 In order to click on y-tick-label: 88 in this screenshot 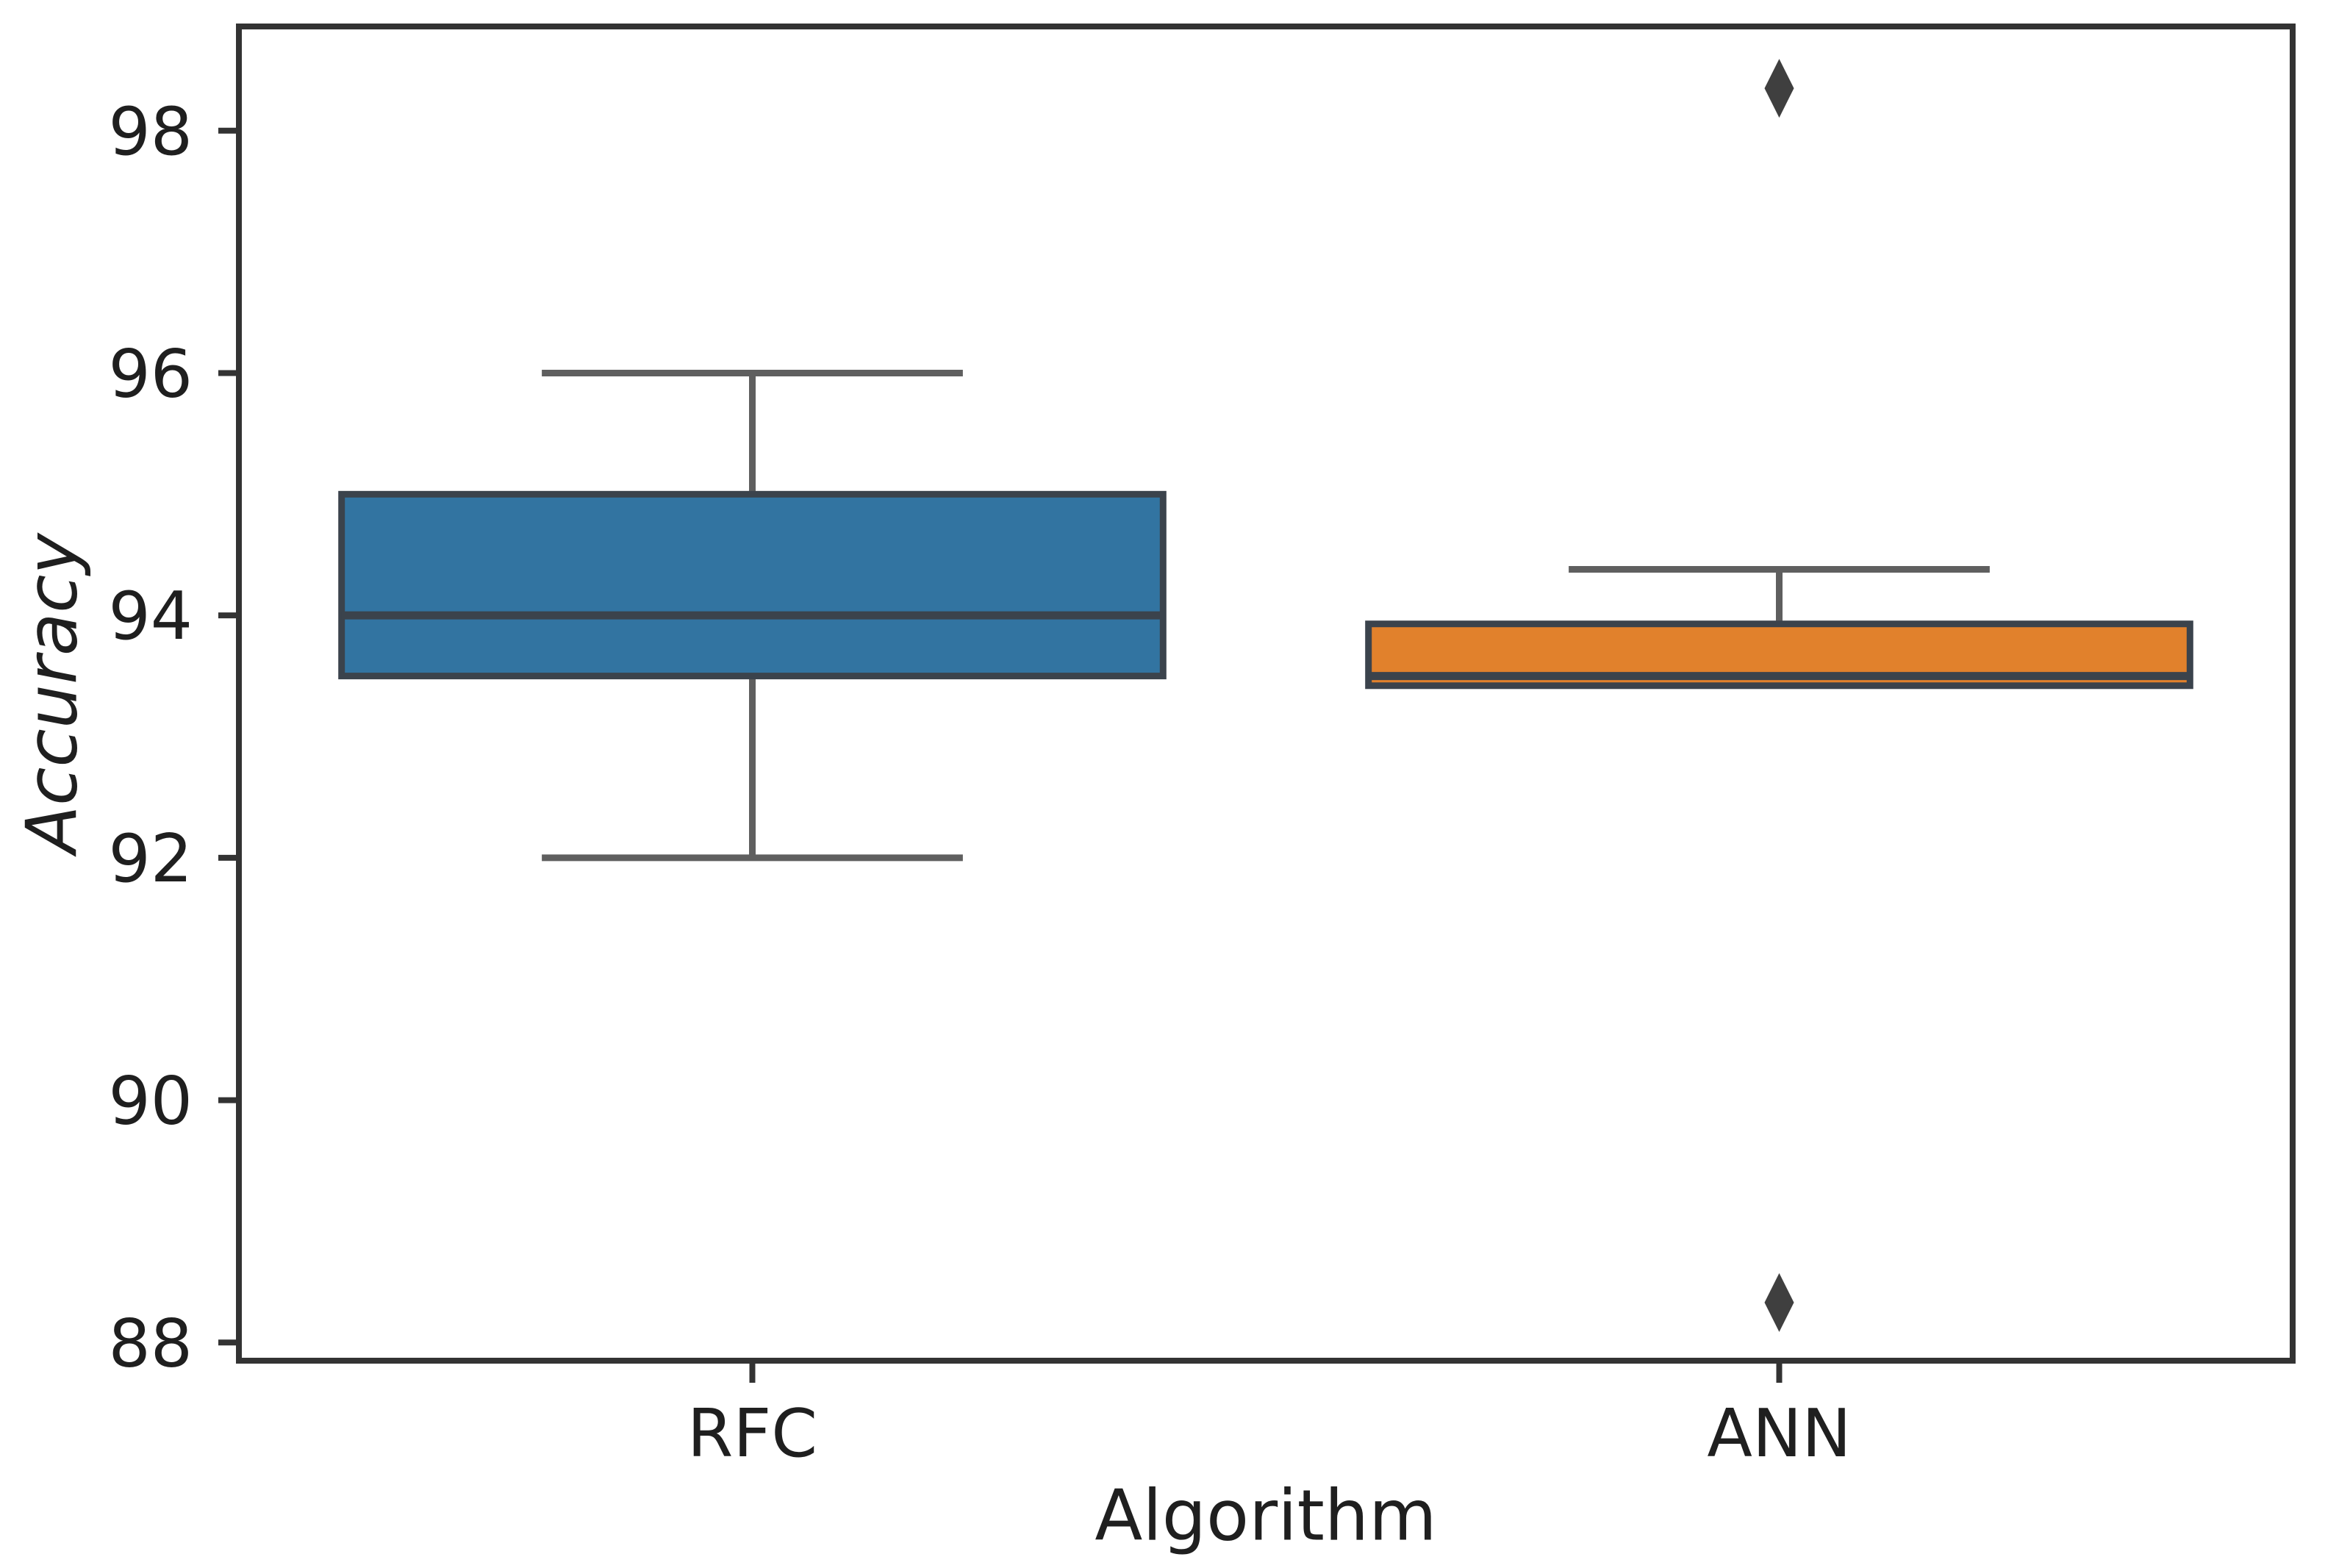, I will do `click(150, 1343)`.